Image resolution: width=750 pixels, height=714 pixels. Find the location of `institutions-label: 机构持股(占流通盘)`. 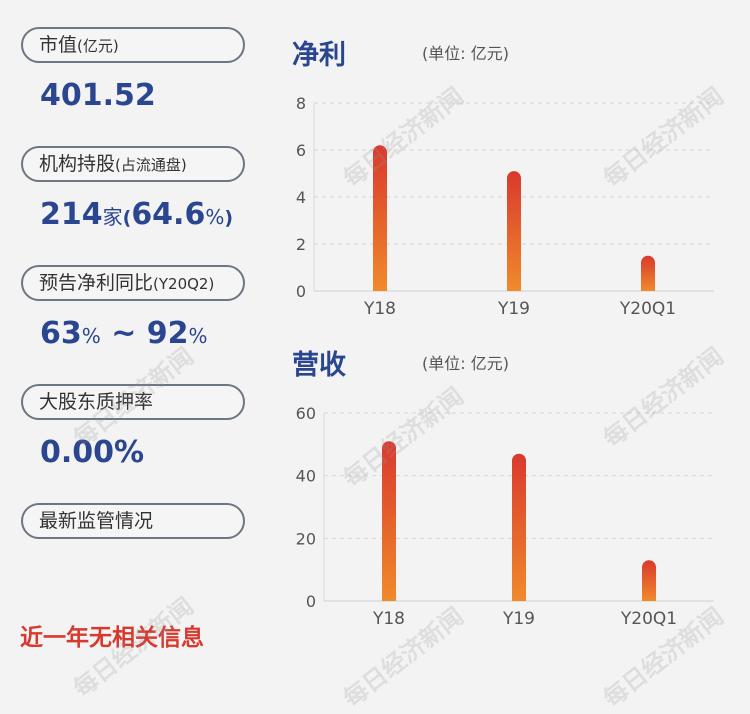

institutions-label: 机构持股(占流通盘) is located at coordinates (133, 164).